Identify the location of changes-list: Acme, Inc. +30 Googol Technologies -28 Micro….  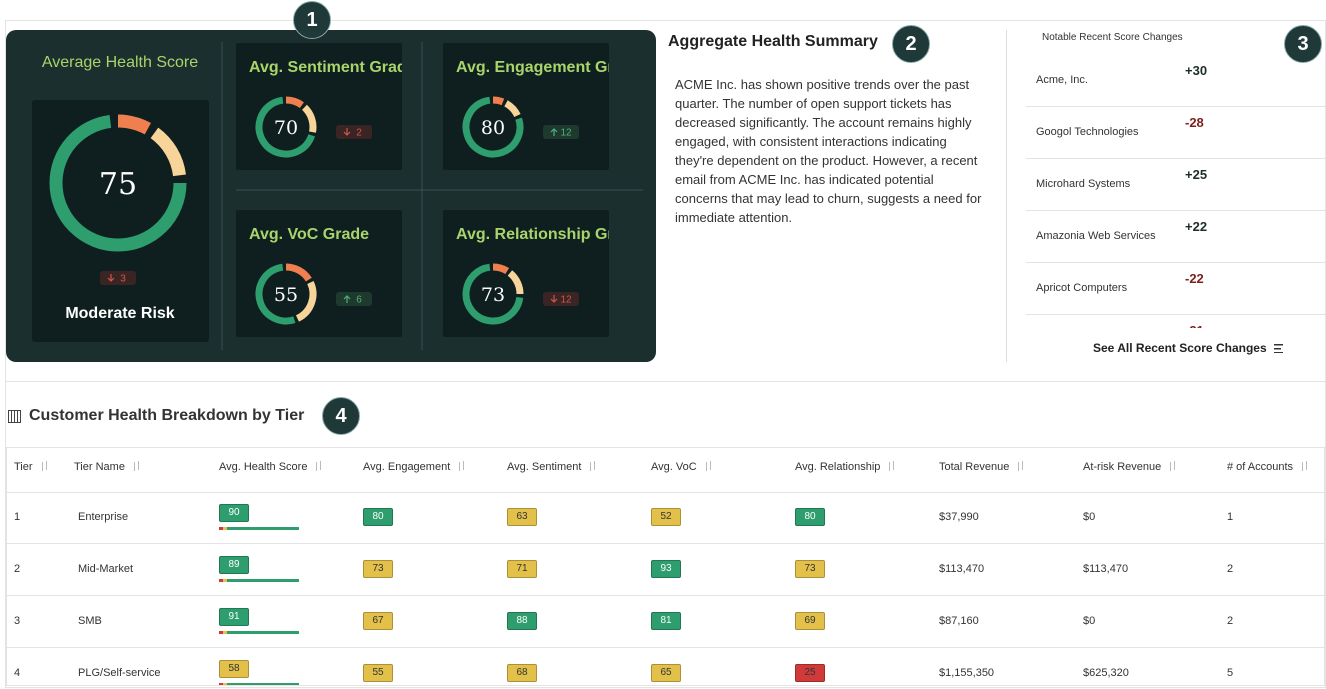
(1175, 189).